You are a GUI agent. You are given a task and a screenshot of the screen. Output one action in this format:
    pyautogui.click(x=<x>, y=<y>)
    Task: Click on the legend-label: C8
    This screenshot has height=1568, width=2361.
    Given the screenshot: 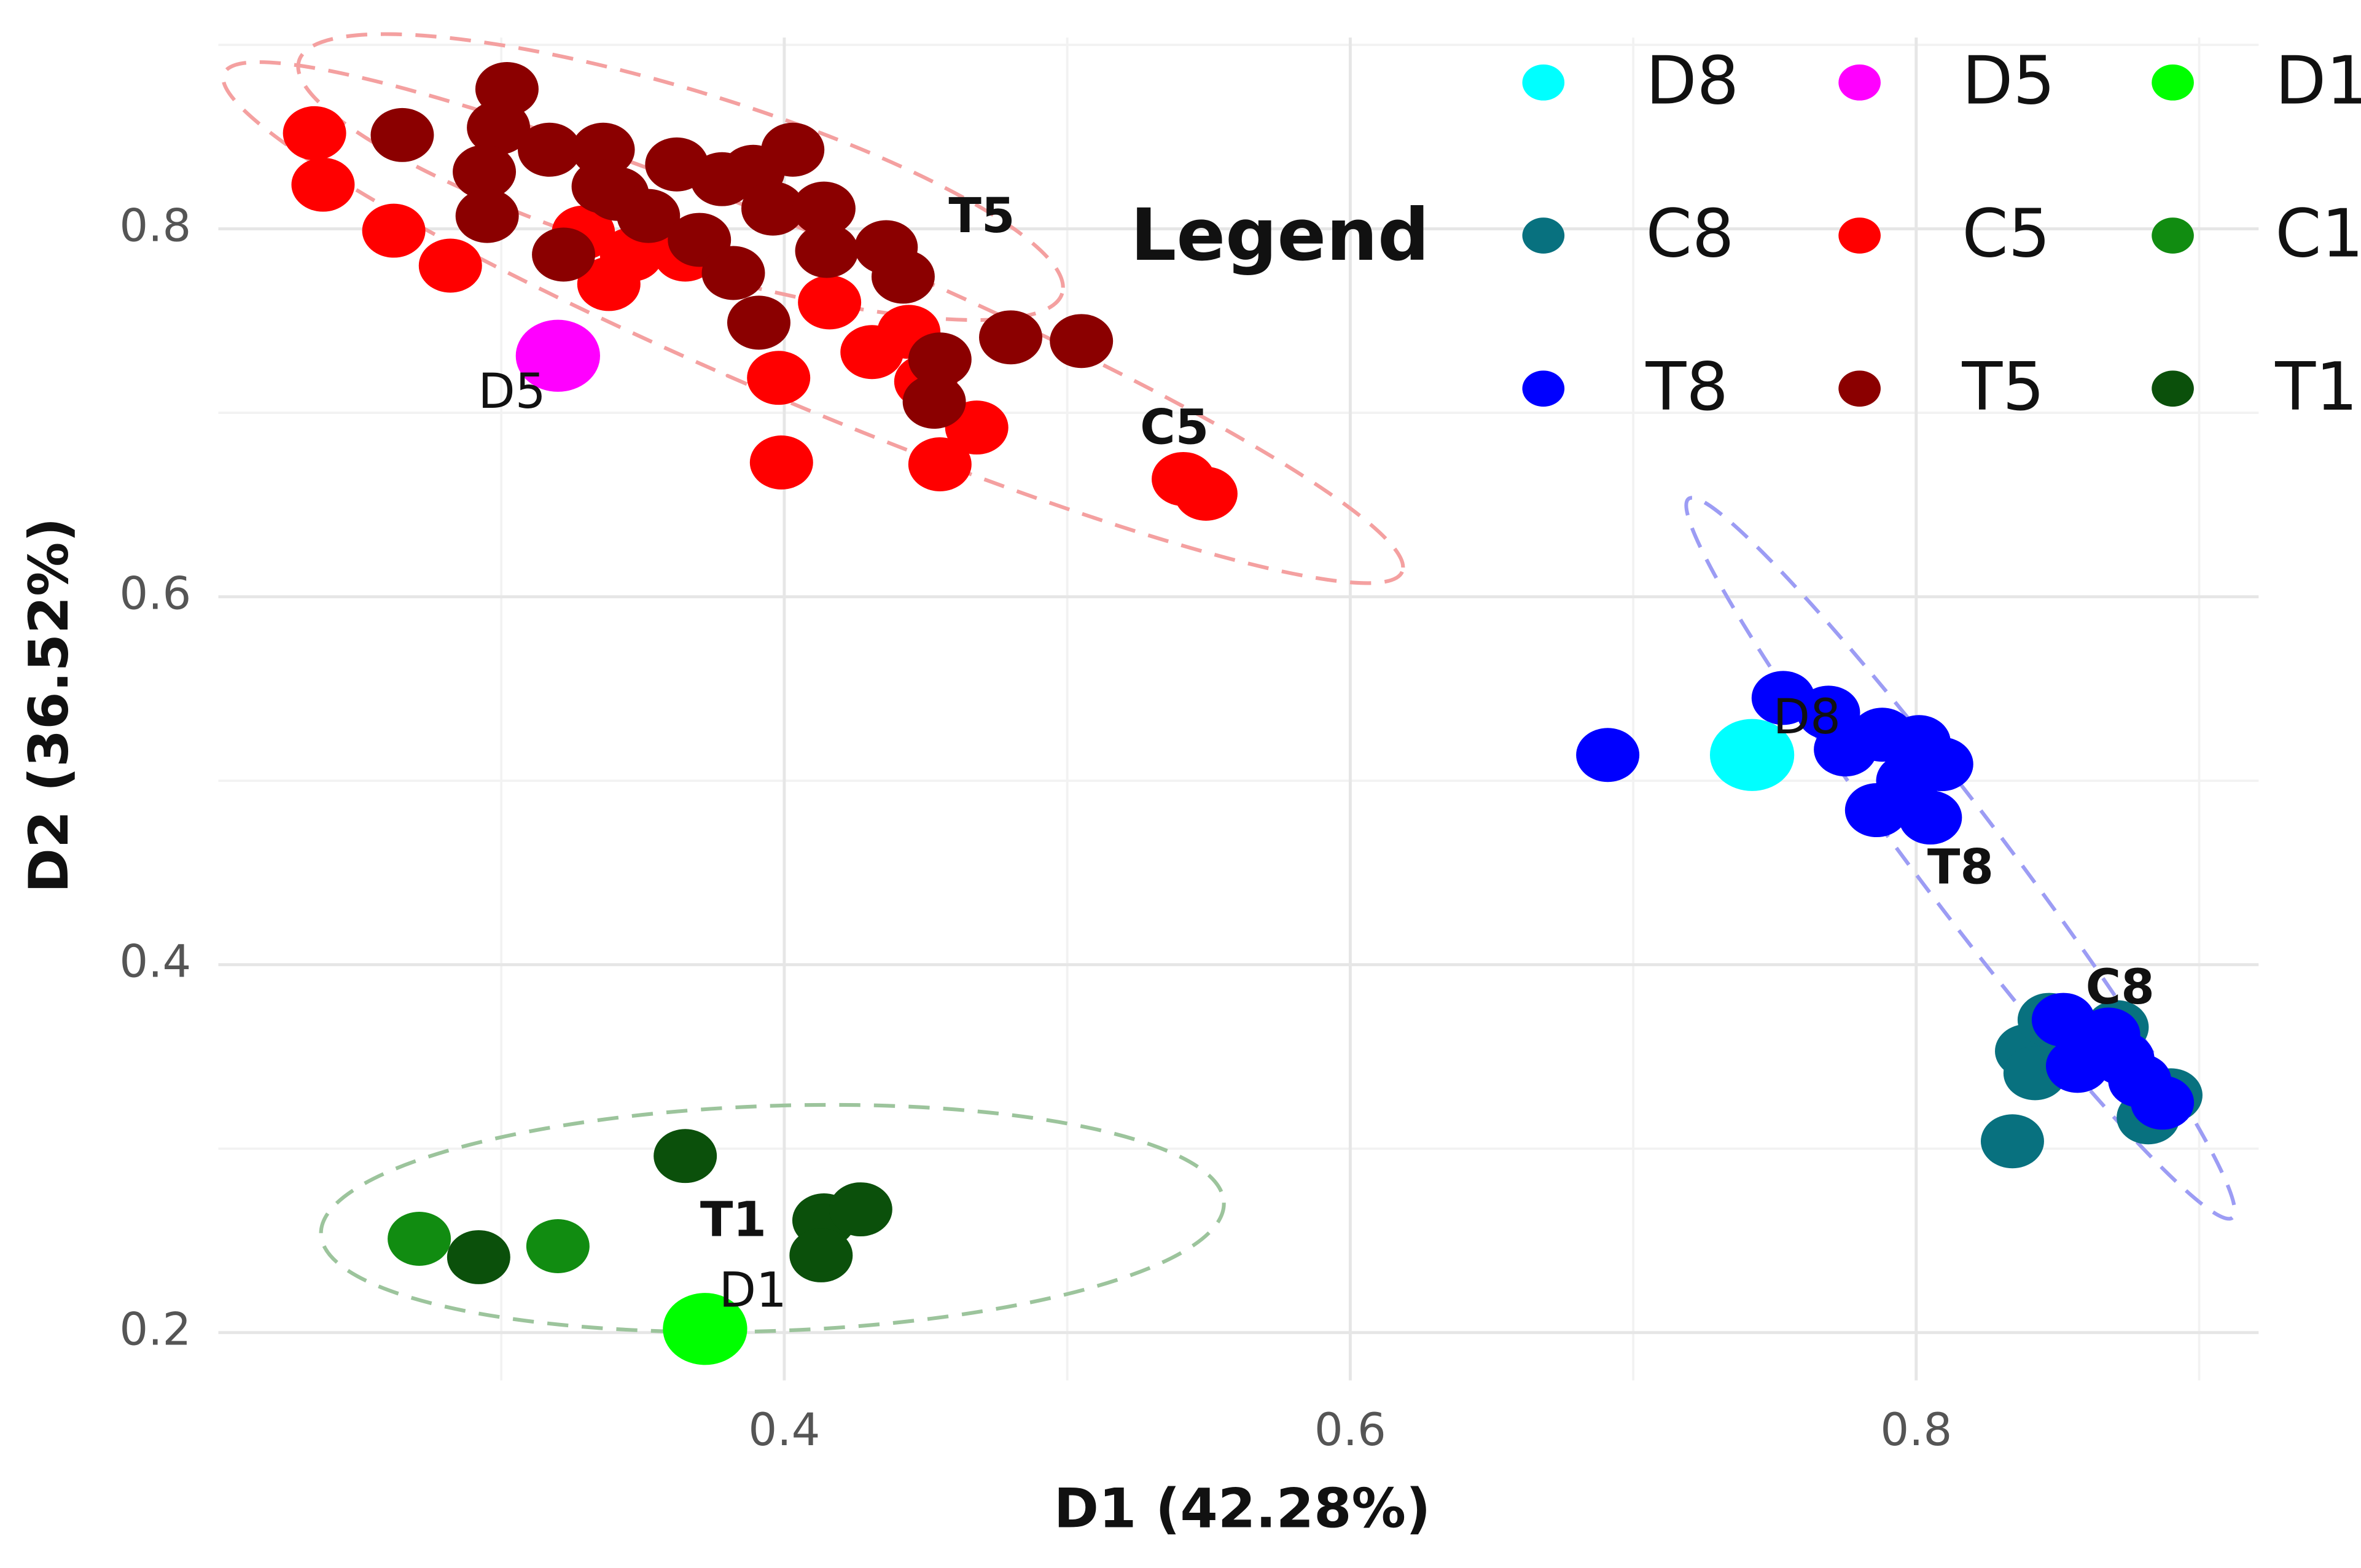 What is the action you would take?
    pyautogui.click(x=1690, y=234)
    